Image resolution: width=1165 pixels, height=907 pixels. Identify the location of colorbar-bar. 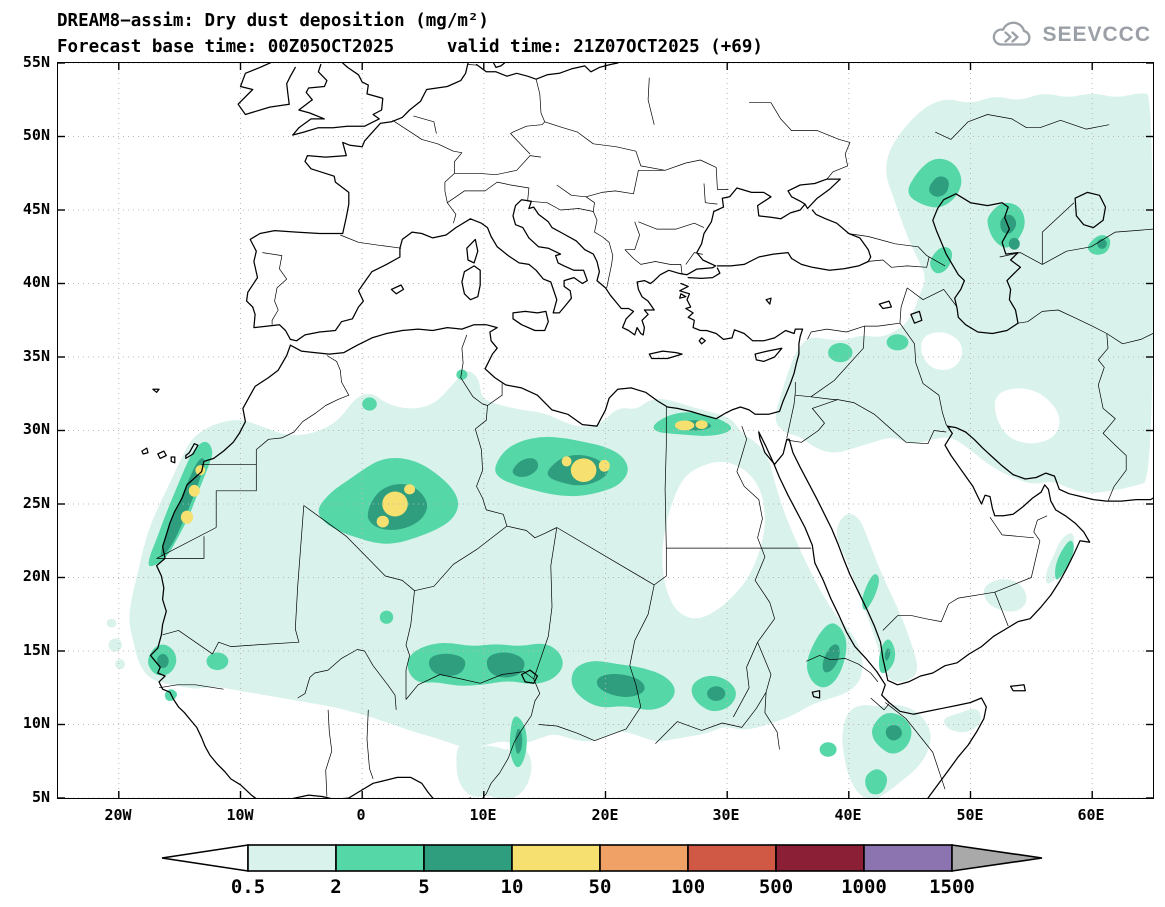
(602, 858).